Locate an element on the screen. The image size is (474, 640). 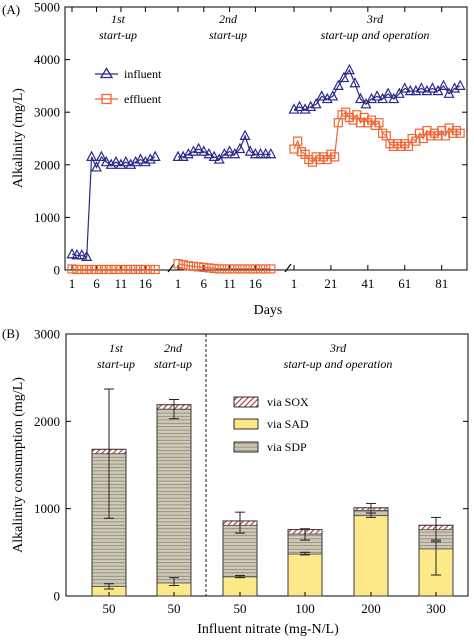
panel-b-xlabel: Influent nitrate (mg-N/L) is located at coordinates (268, 629).